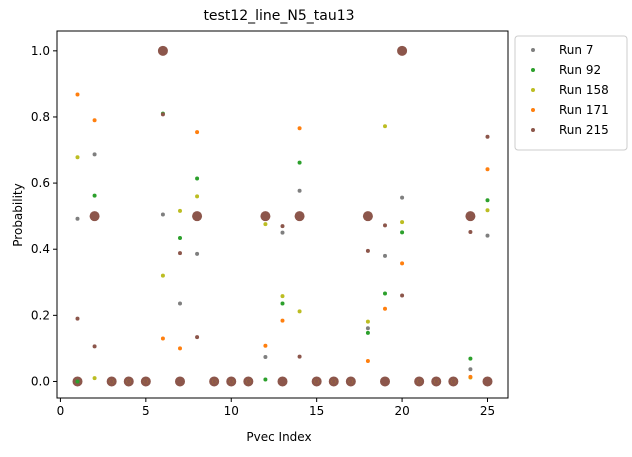 The image size is (632, 457). Describe the element at coordinates (576, 50) in the screenshot. I see `legend-label: Run 7` at that location.